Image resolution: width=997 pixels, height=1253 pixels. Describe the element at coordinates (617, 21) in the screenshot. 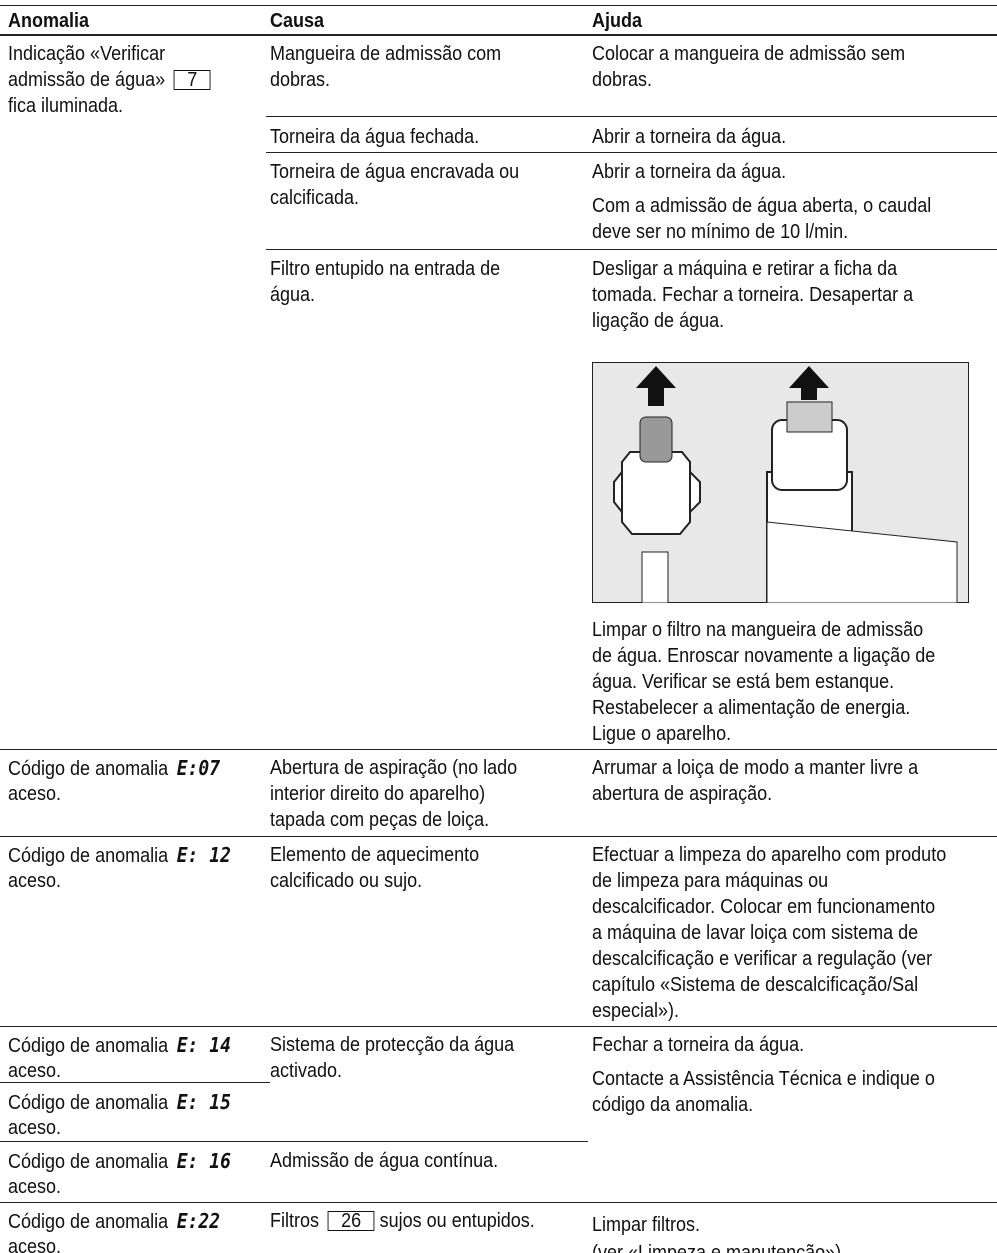

I see `header-cell: Ajuda` at that location.